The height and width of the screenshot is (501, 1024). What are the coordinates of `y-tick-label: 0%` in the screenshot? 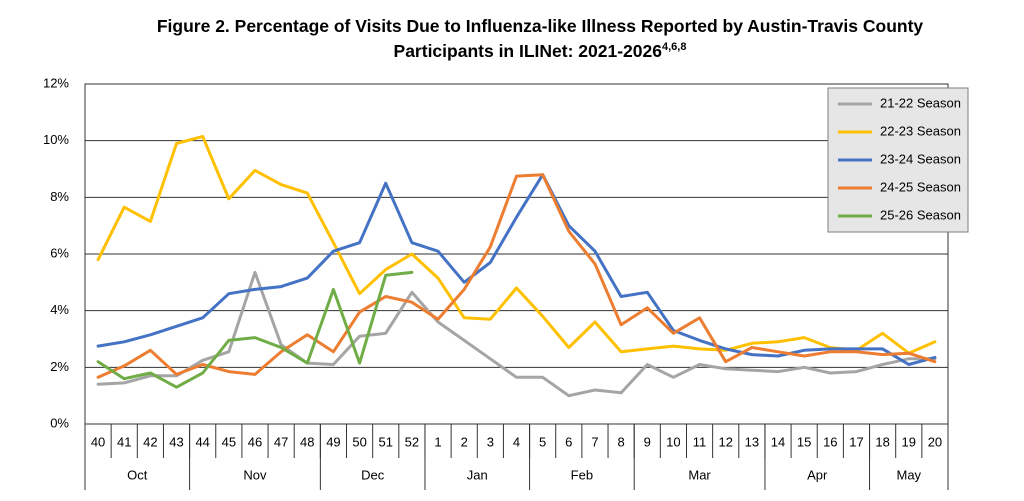 It's located at (59, 422).